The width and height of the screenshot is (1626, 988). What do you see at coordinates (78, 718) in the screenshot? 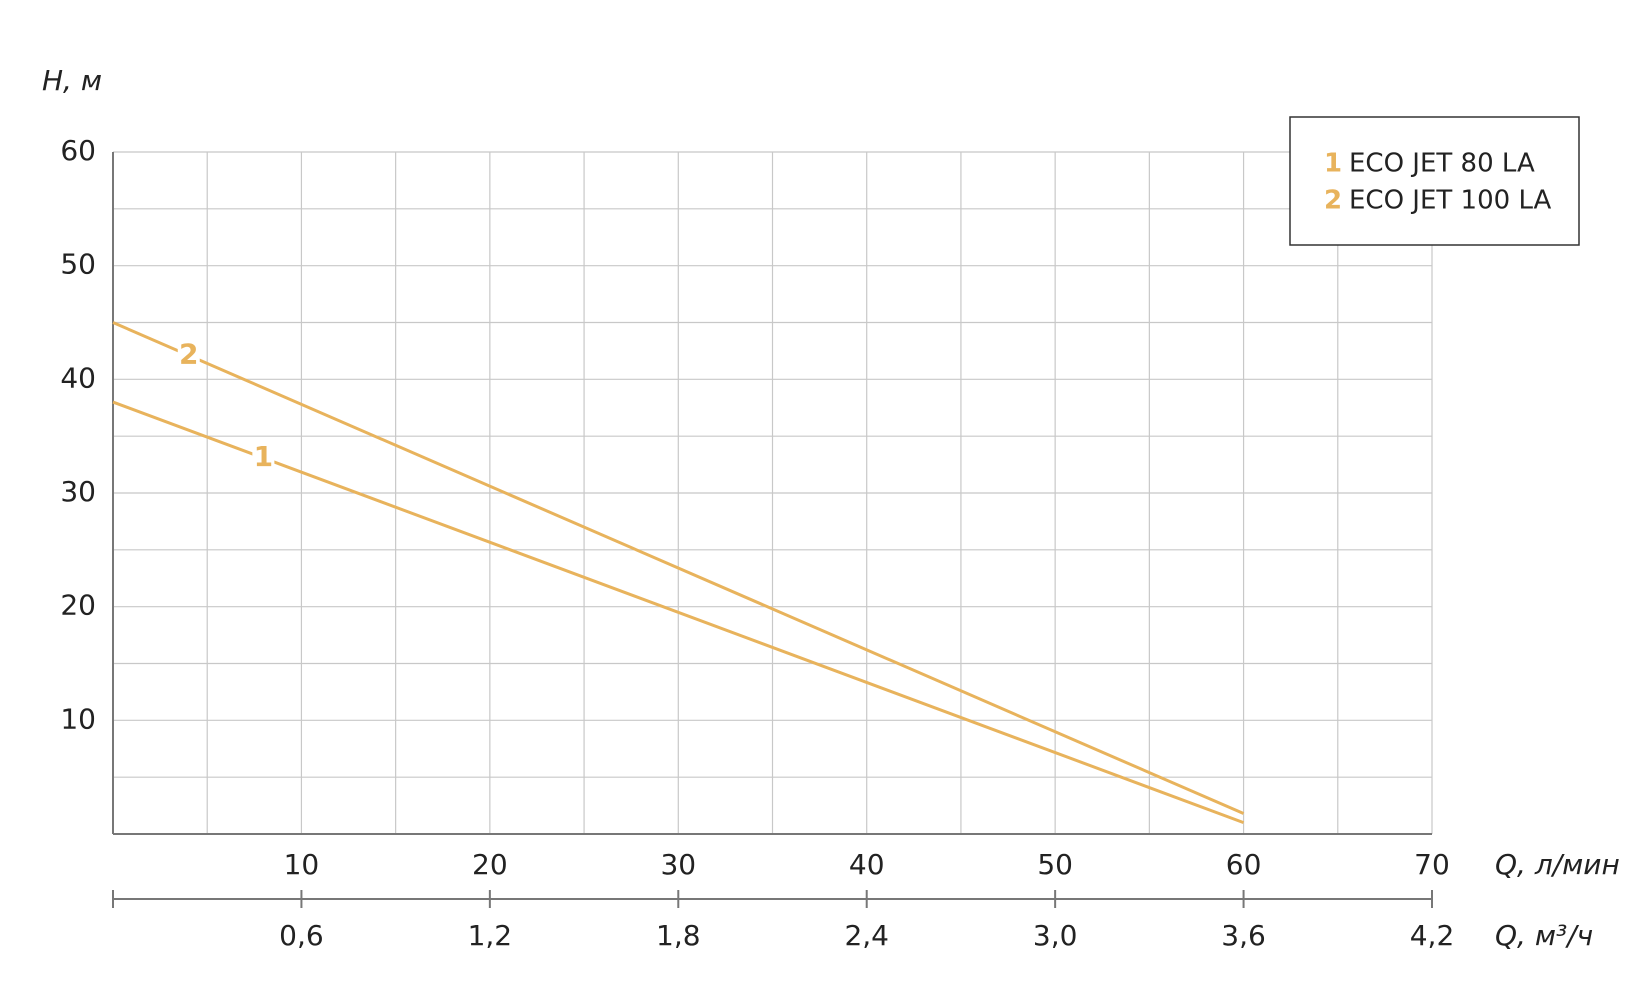
I see `y-tick-label: 10` at bounding box center [78, 718].